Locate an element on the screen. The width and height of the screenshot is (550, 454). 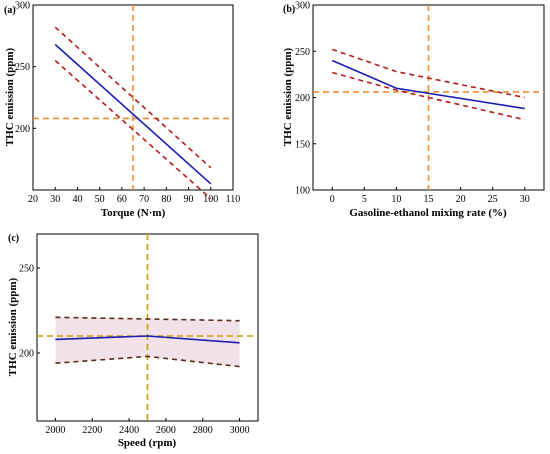
x-tick-label: 70 is located at coordinates (144, 199).